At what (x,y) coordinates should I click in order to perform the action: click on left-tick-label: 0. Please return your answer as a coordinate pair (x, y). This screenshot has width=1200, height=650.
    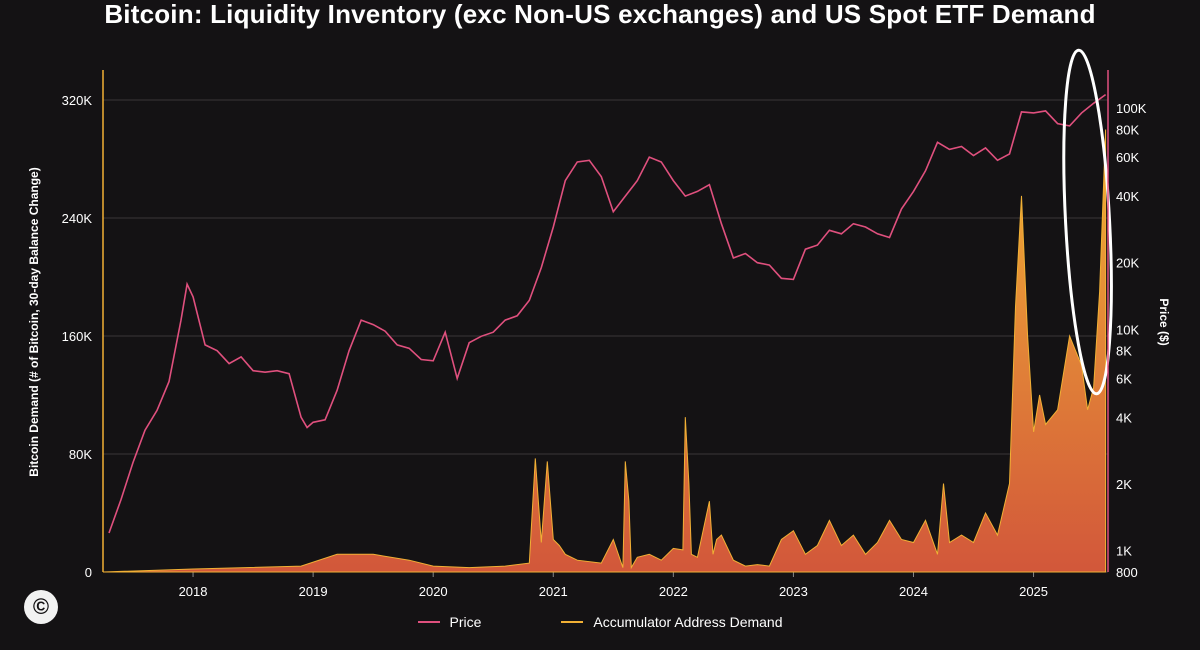
    Looking at the image, I should click on (88, 572).